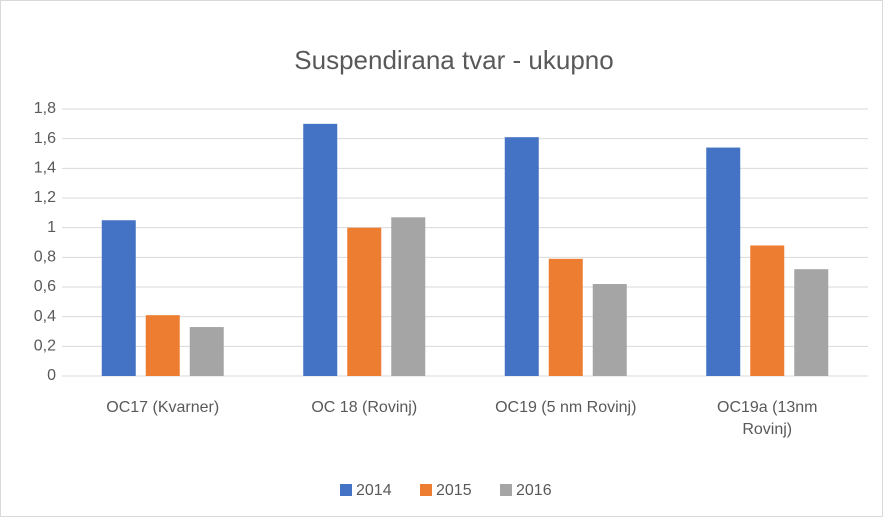 The height and width of the screenshot is (517, 883). I want to click on y-tick-label: 1,6, so click(45, 138).